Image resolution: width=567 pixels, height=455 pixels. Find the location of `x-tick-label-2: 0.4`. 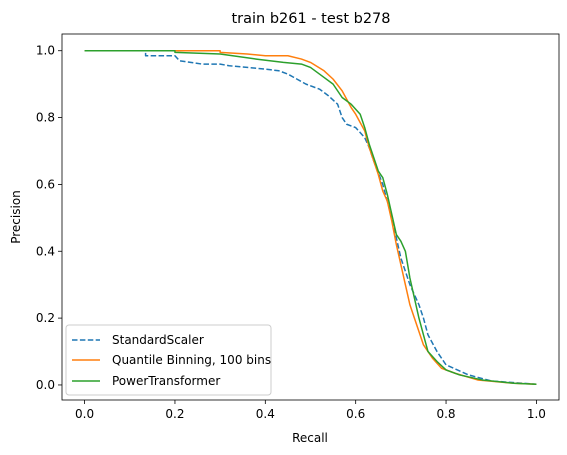

x-tick-label-2: 0.4 is located at coordinates (265, 414).